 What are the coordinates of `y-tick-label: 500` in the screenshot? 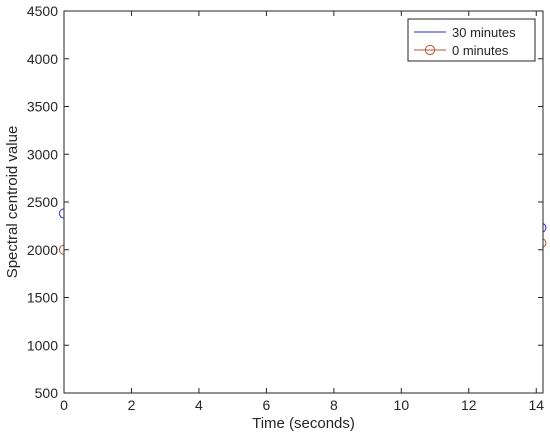 It's located at (47, 393).